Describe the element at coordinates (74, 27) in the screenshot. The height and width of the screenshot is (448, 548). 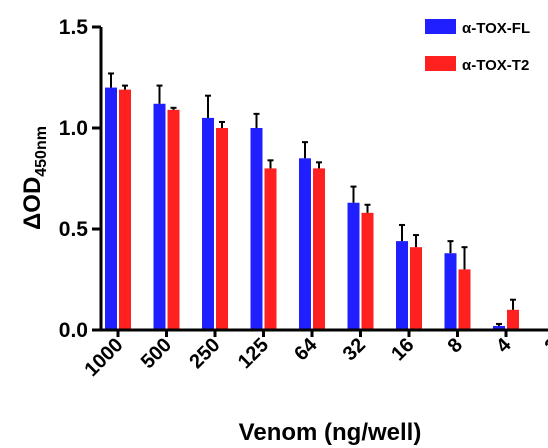
I see `y-tick-label-1.5: 1.5` at that location.